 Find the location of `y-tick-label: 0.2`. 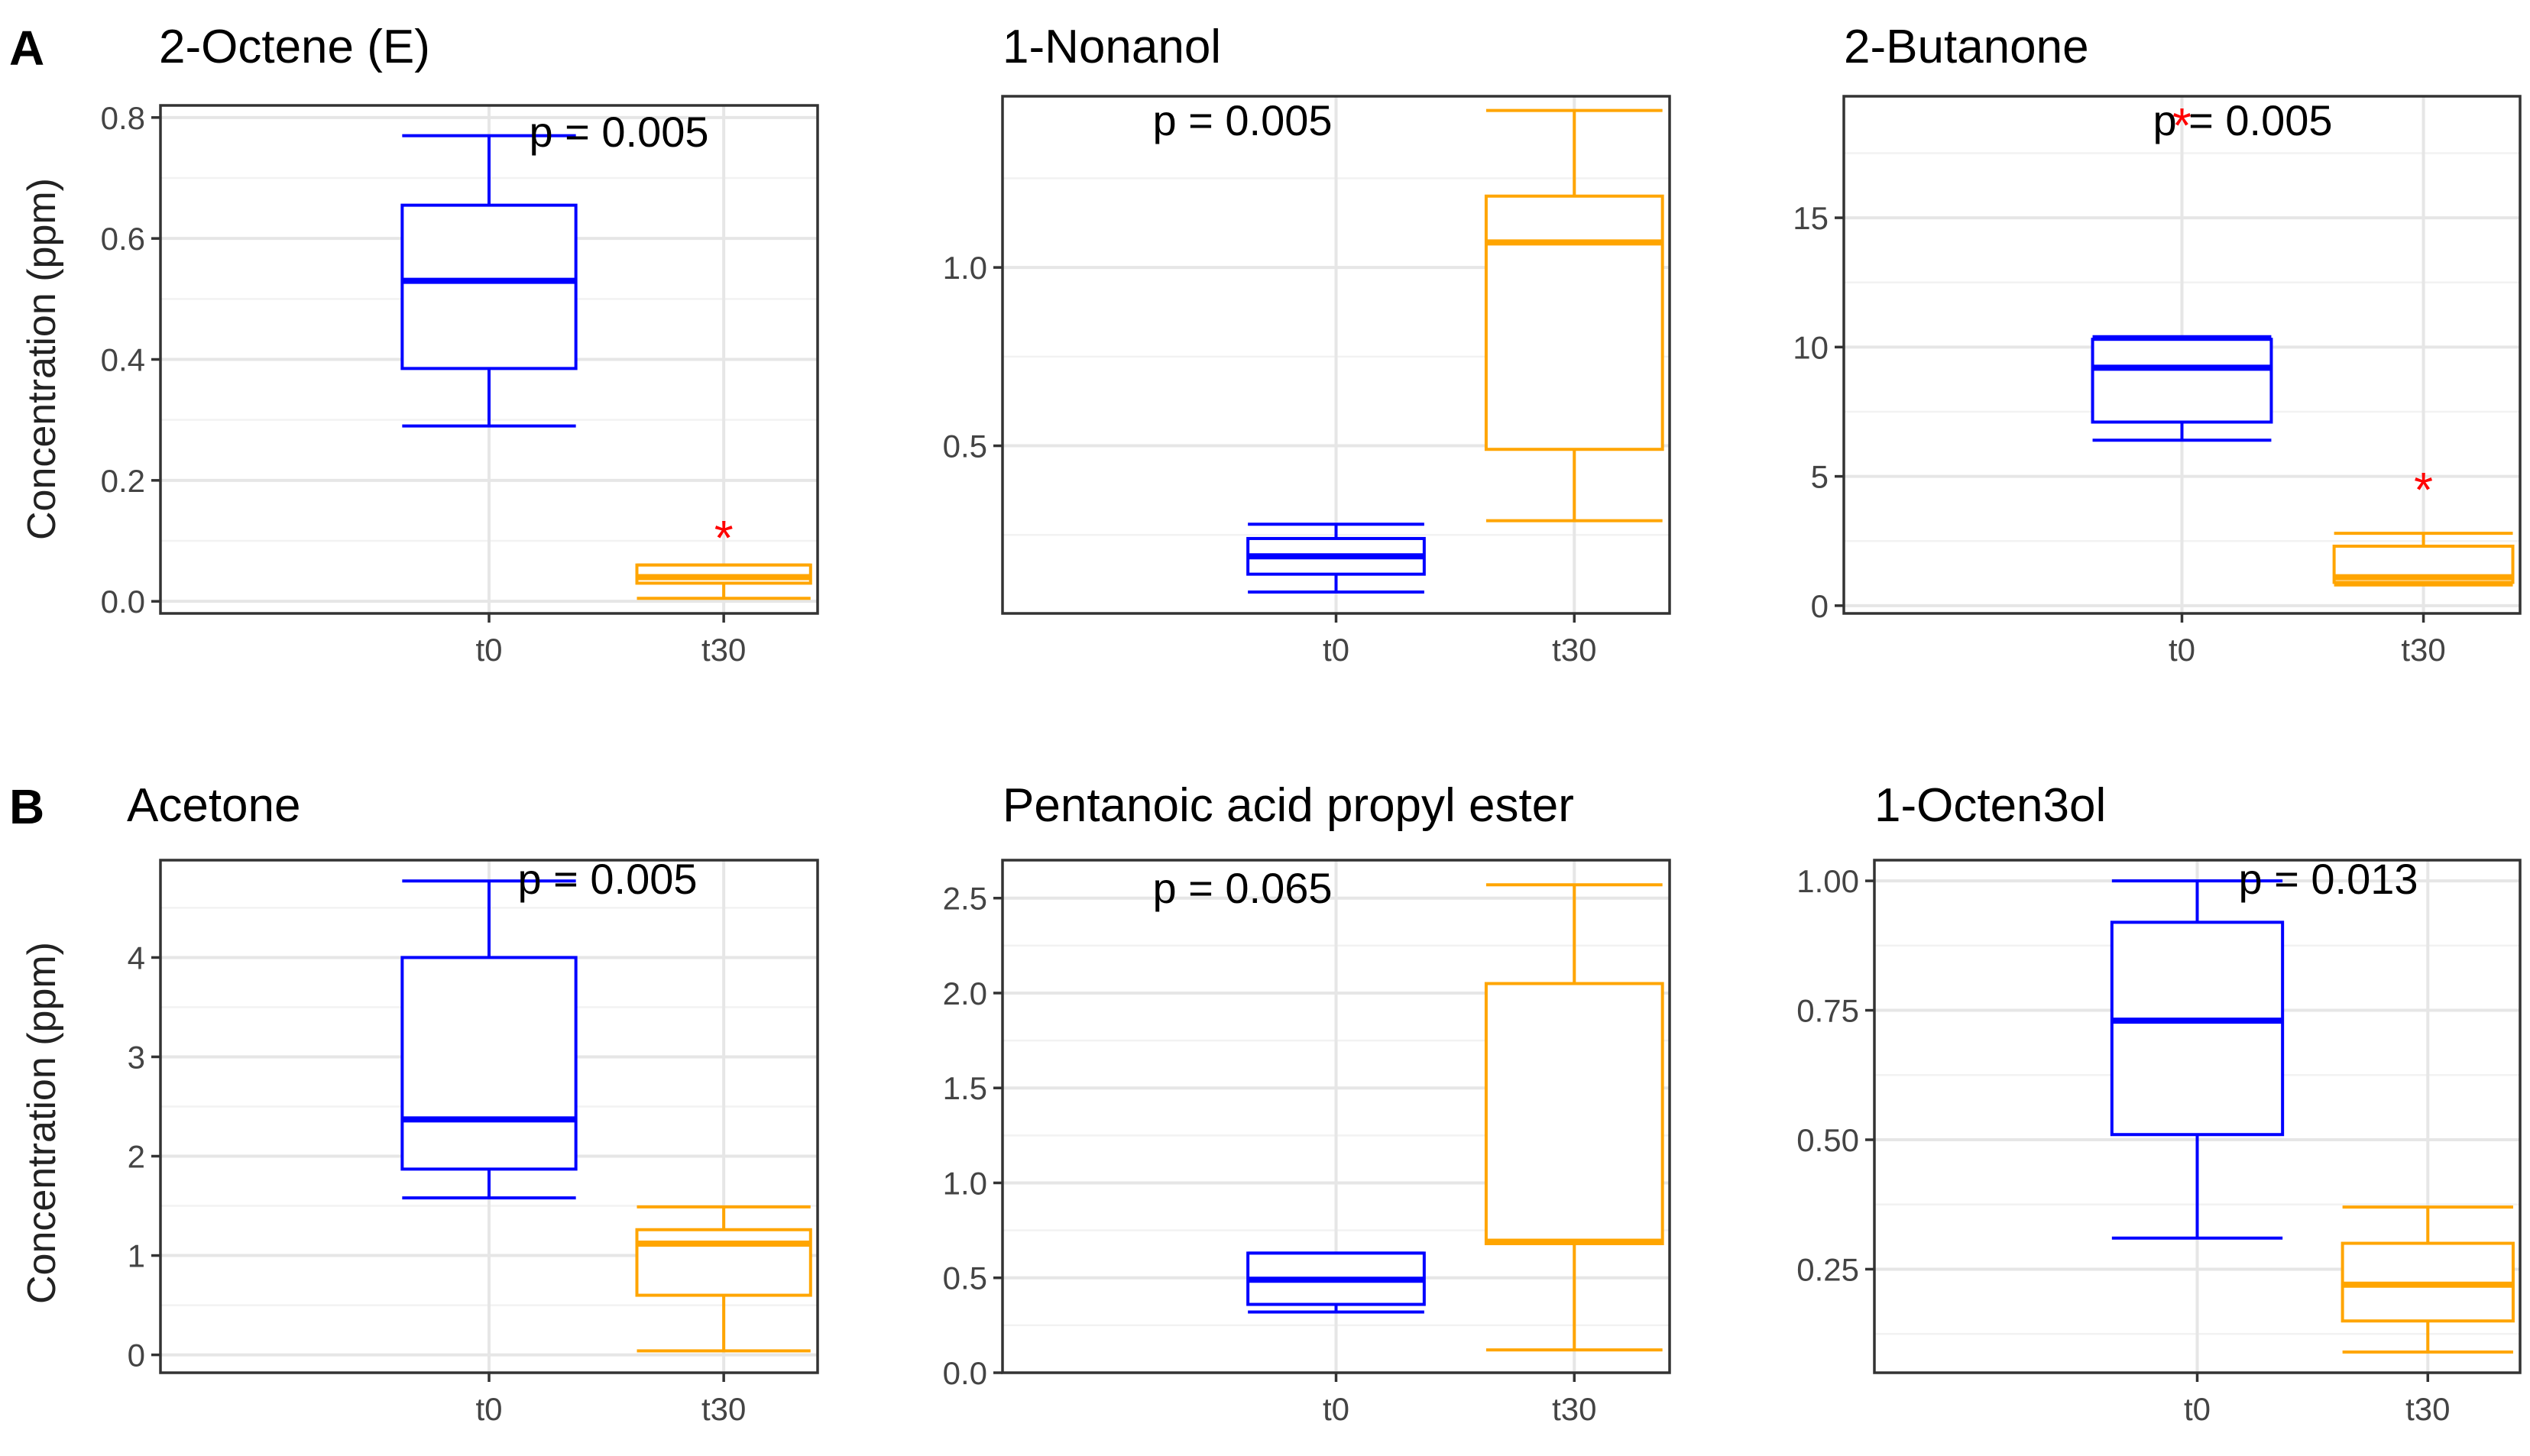

y-tick-label: 0.2 is located at coordinates (123, 481).